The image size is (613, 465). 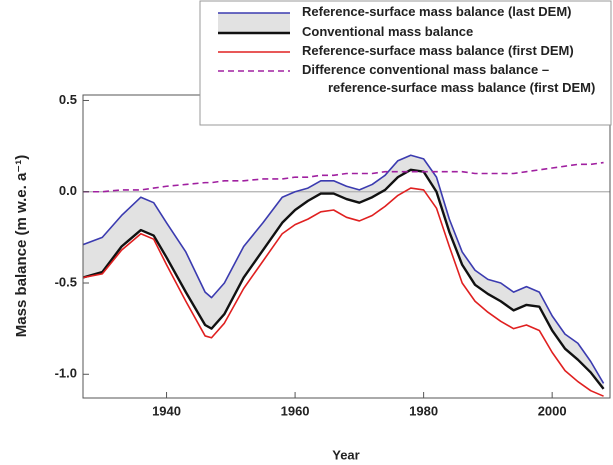 What do you see at coordinates (552, 410) in the screenshot?
I see `x-tick-label: 2000` at bounding box center [552, 410].